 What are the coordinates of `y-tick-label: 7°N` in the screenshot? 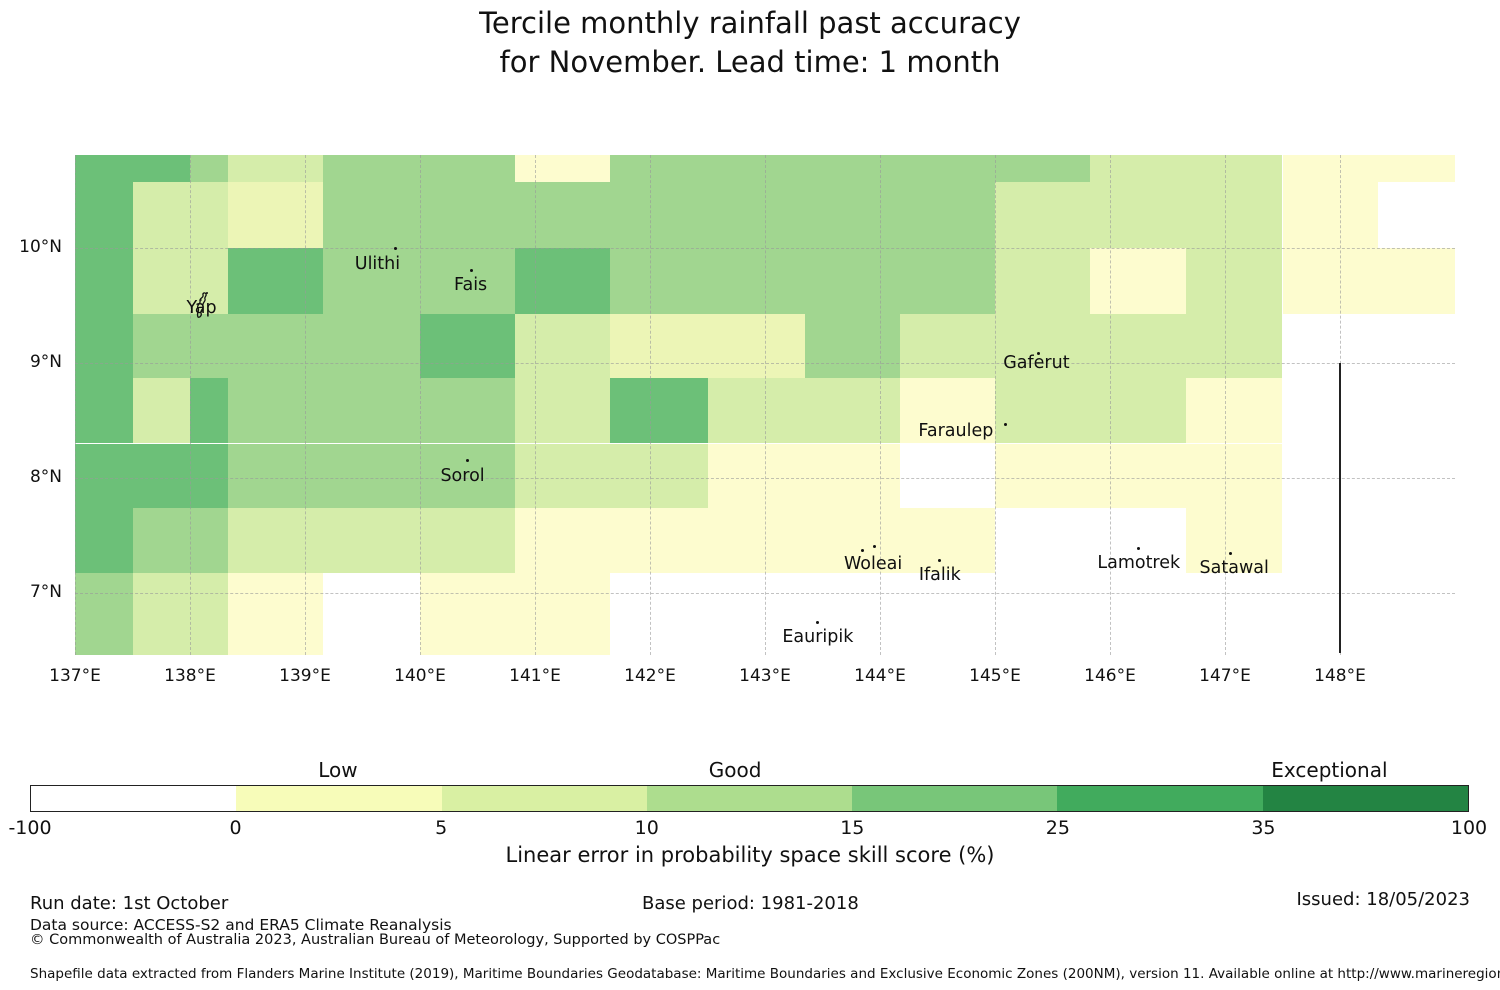 It's located at (45, 592).